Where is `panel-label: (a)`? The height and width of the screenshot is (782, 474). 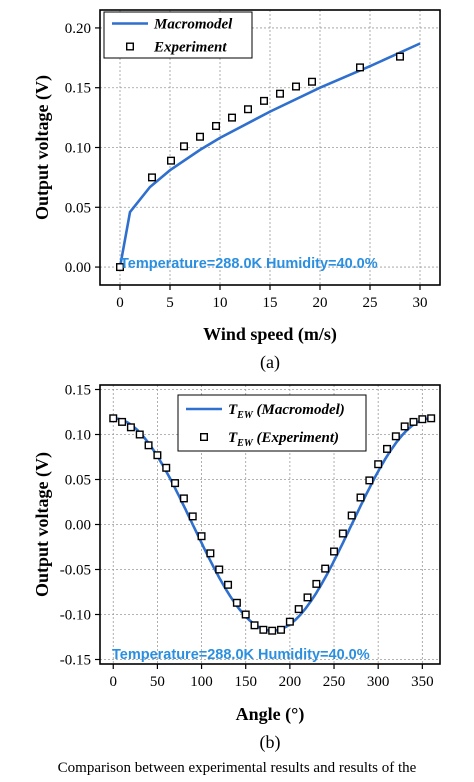
panel-label: (a) is located at coordinates (270, 362).